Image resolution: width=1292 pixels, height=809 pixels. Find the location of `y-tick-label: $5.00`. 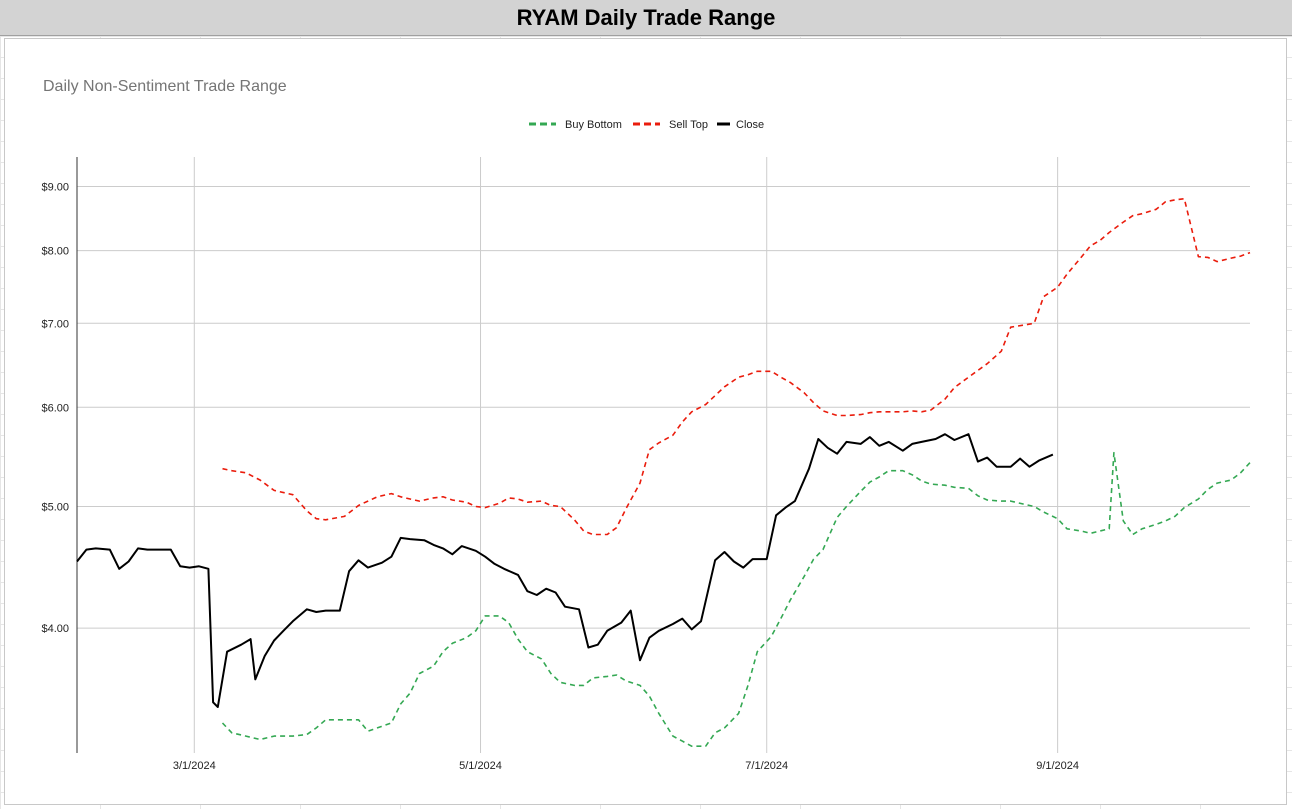

y-tick-label: $5.00 is located at coordinates (55, 508).